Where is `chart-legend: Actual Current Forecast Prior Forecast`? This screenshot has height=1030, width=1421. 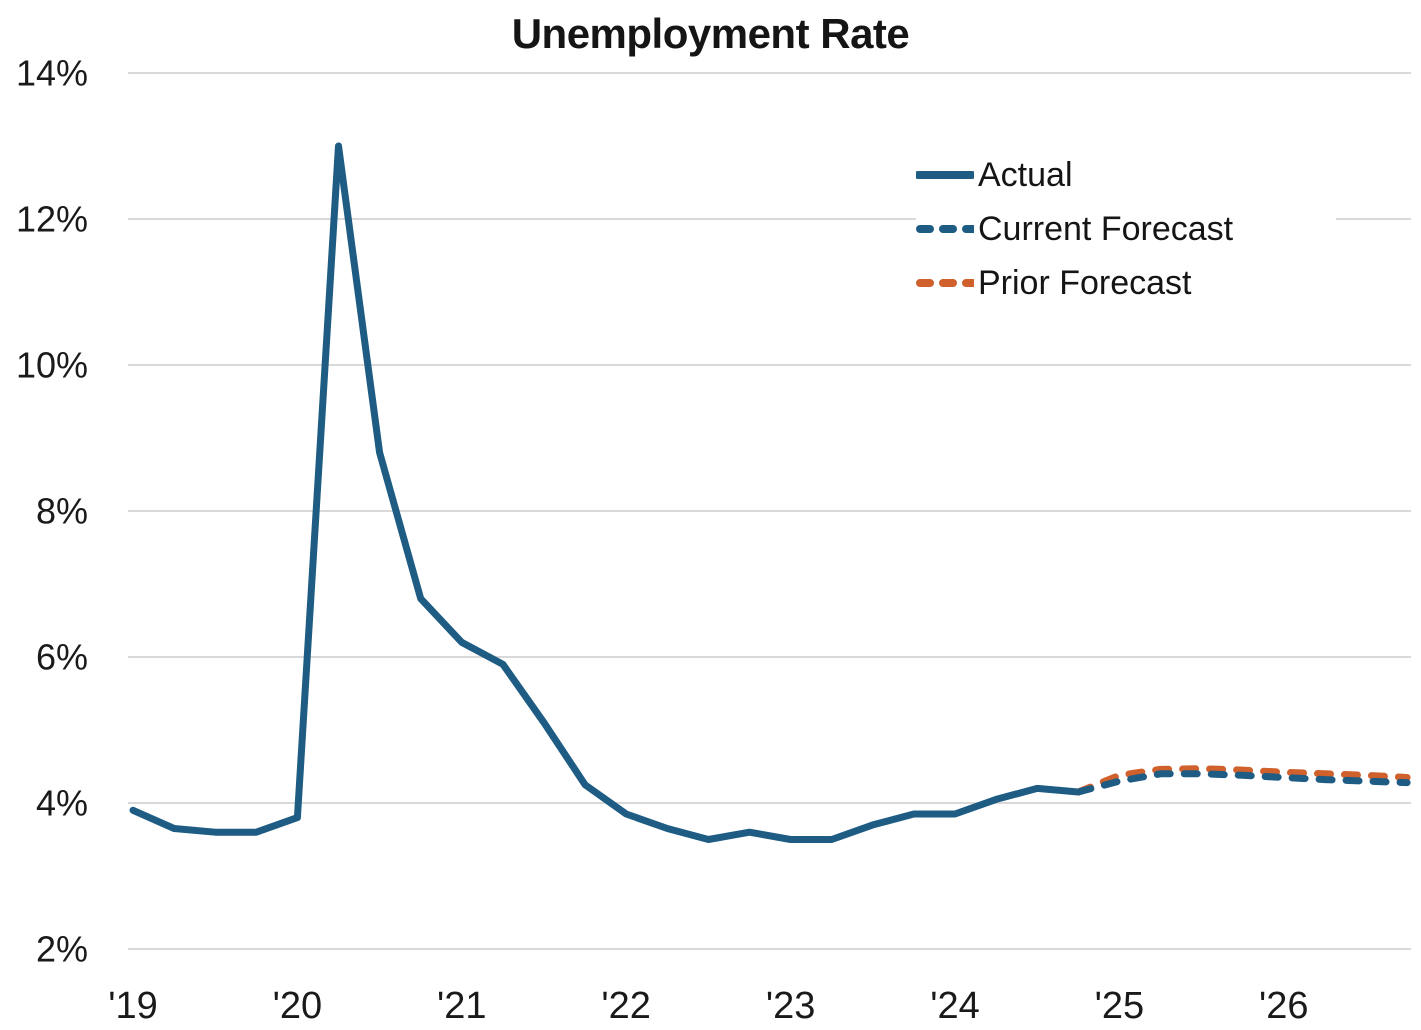
chart-legend: Actual Current Forecast Prior Forecast is located at coordinates (1126, 229).